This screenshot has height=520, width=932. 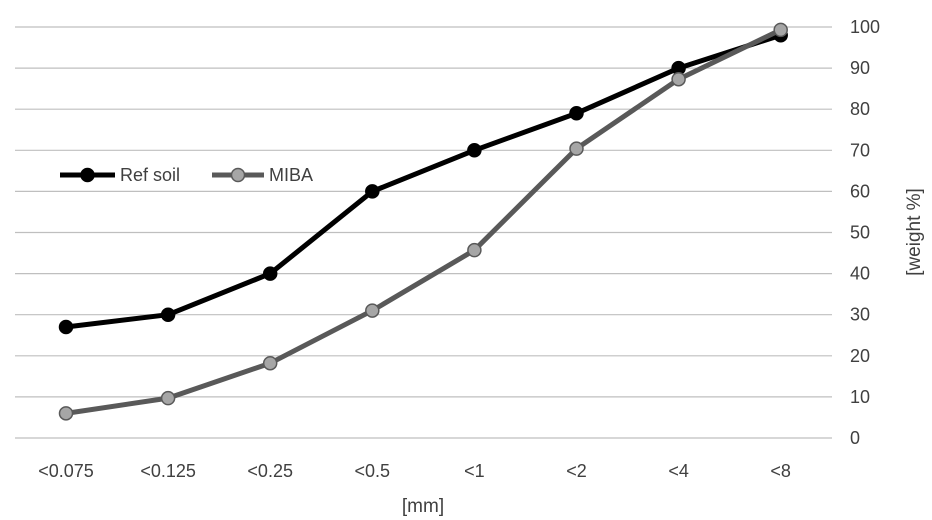 I want to click on x-tick-label: <0.25, so click(x=270, y=471).